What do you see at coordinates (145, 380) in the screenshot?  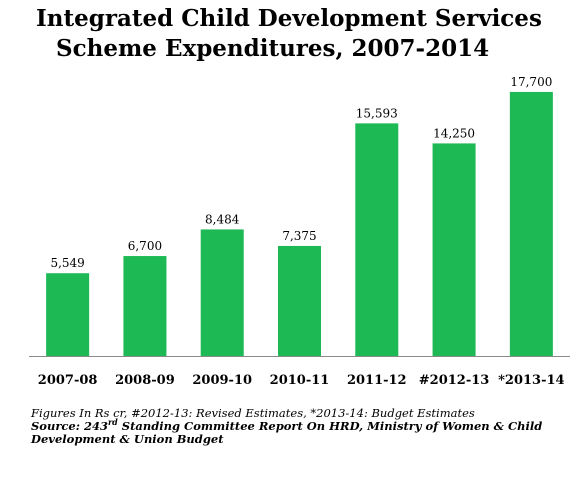 I see `category-label-1: 2008-09` at bounding box center [145, 380].